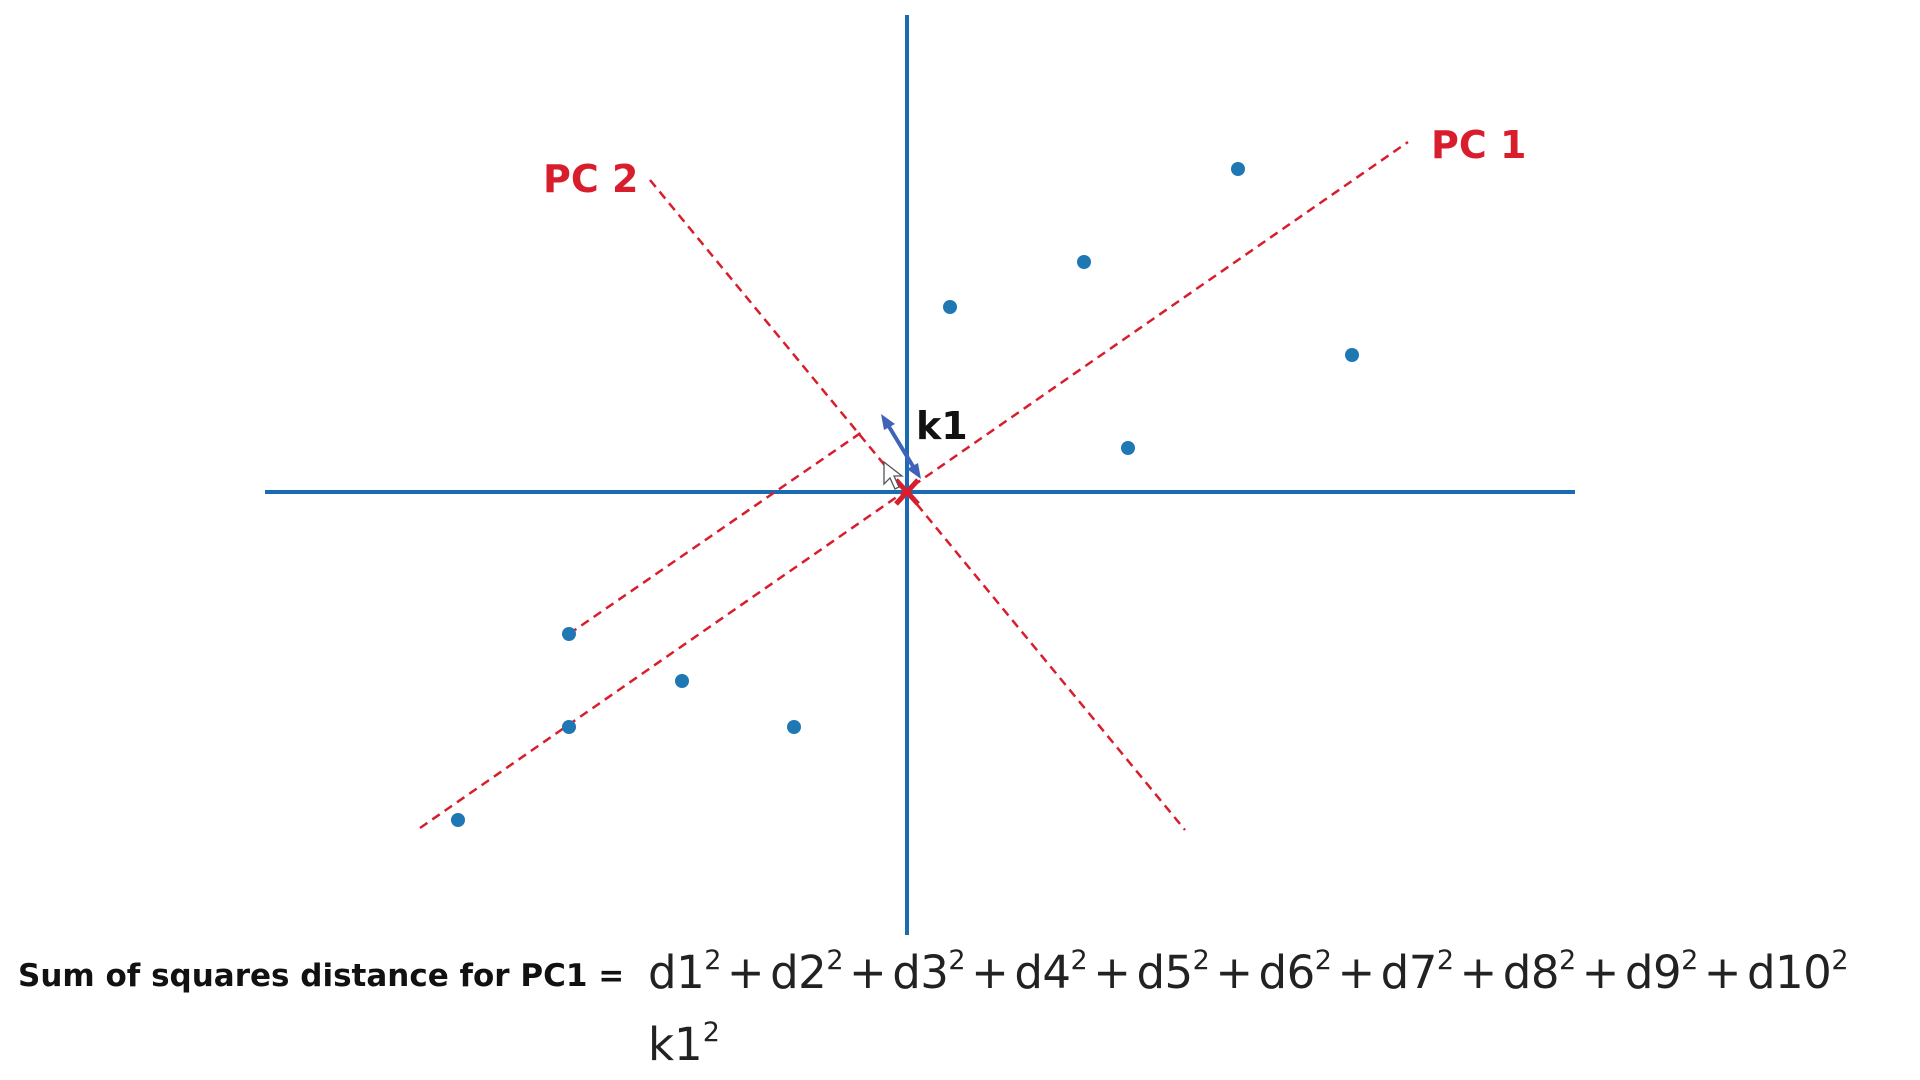  I want to click on formula-term: d12, so click(684, 972).